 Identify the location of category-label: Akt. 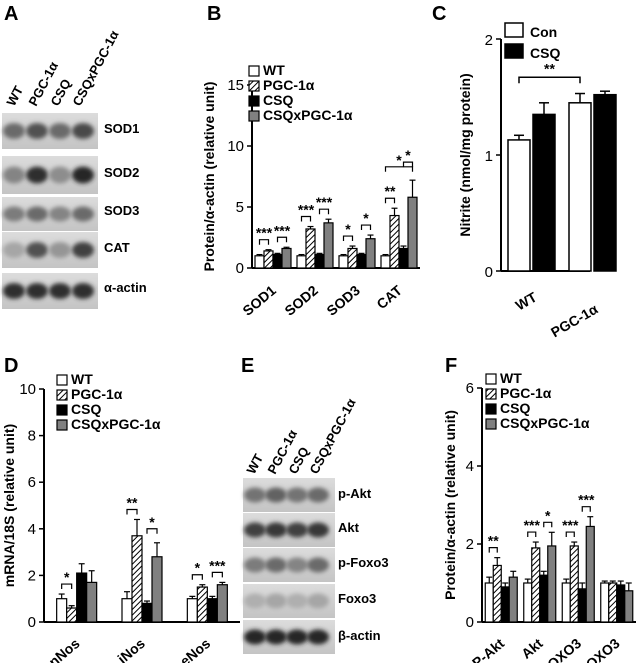
(532, 648).